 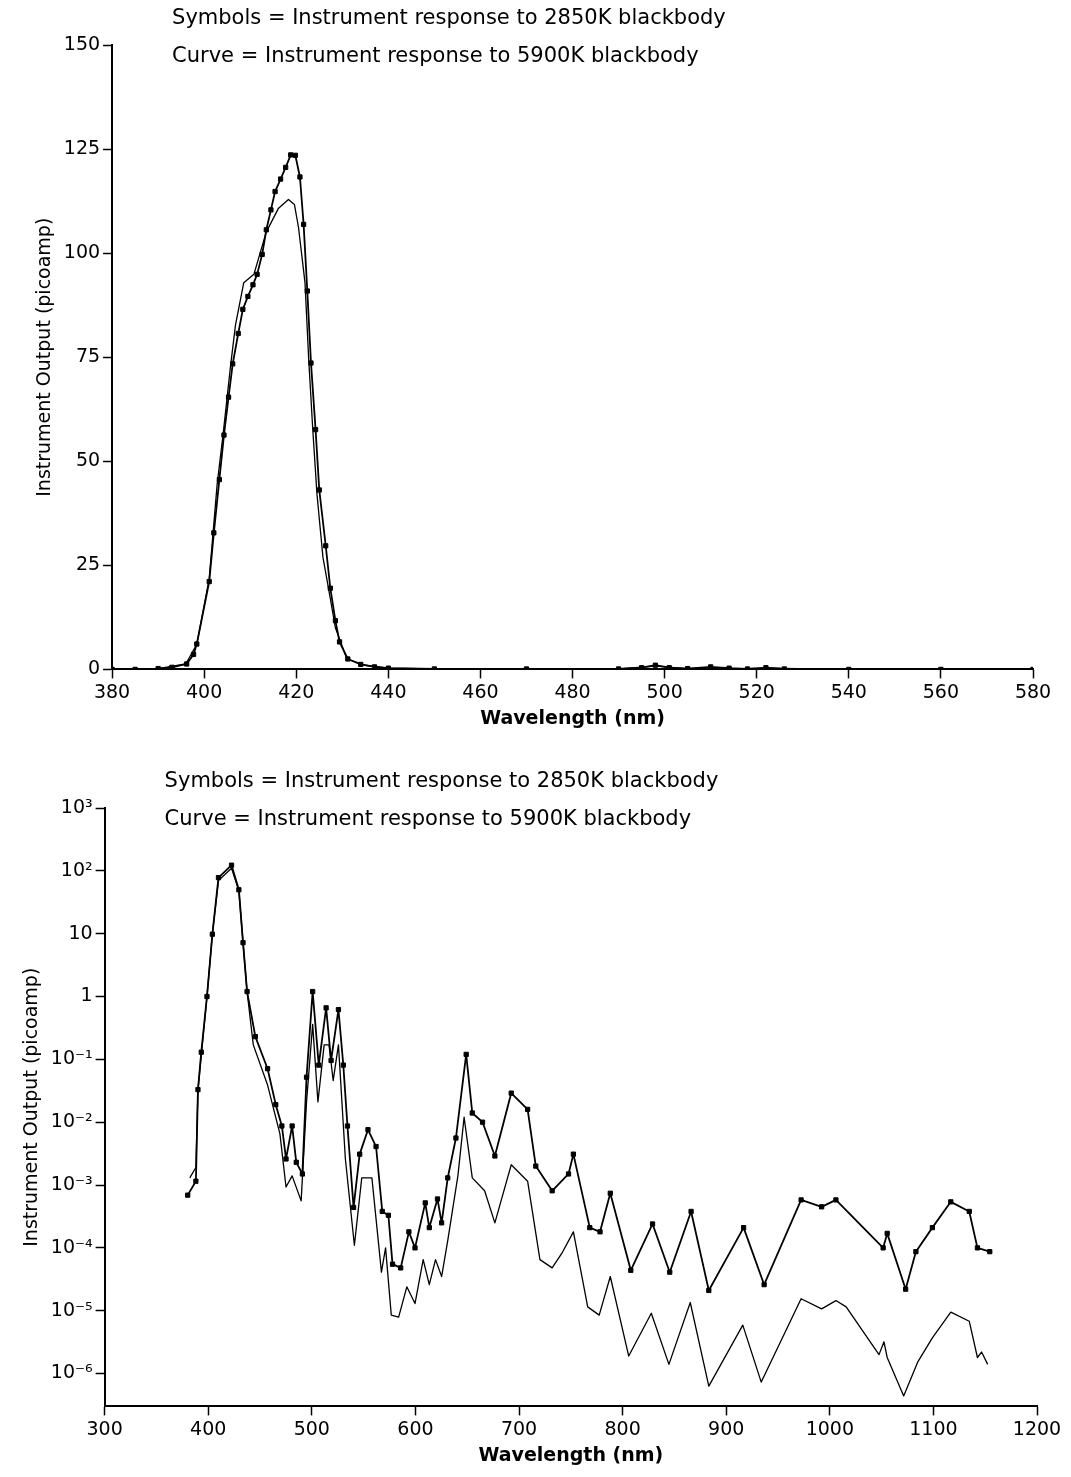 I want to click on x-tick-label: 520, so click(x=756, y=690).